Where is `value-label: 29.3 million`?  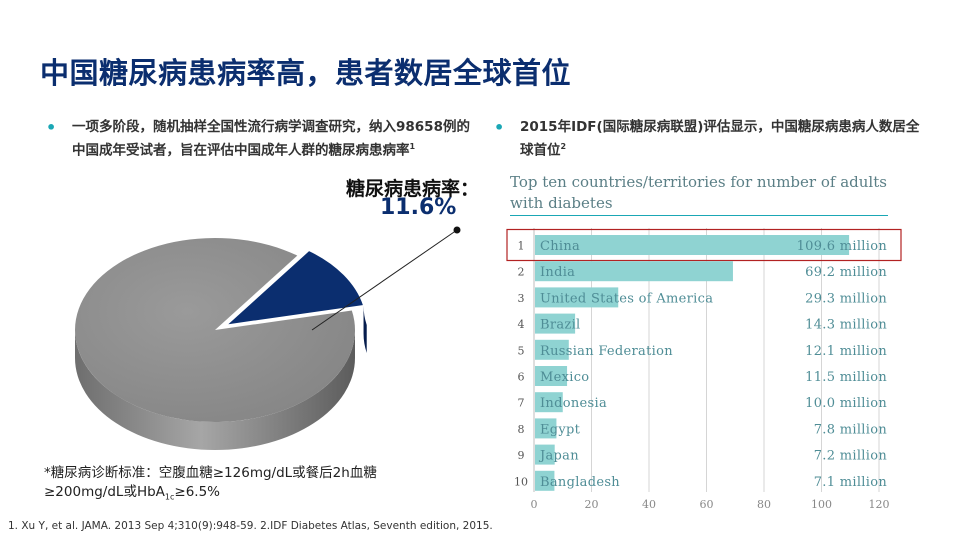
value-label: 29.3 million is located at coordinates (846, 298).